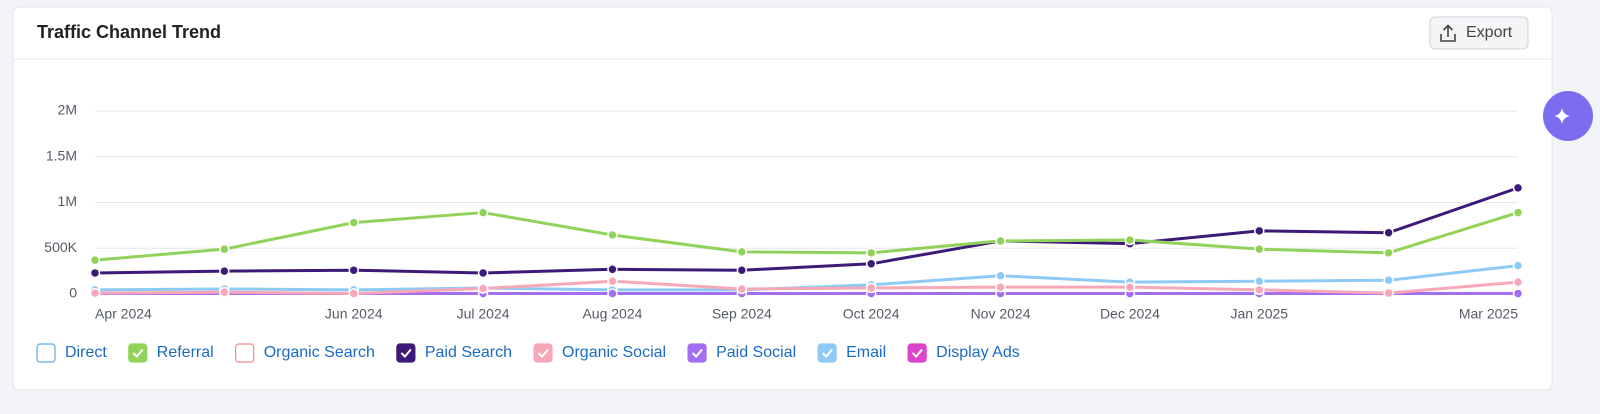 The image size is (1600, 414). I want to click on export-label: Export, so click(1489, 32).